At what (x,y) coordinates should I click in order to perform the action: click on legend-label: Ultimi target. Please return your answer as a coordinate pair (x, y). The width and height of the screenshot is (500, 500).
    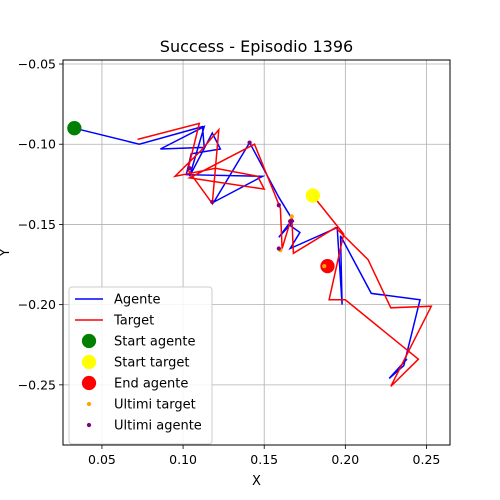
    Looking at the image, I should click on (155, 405).